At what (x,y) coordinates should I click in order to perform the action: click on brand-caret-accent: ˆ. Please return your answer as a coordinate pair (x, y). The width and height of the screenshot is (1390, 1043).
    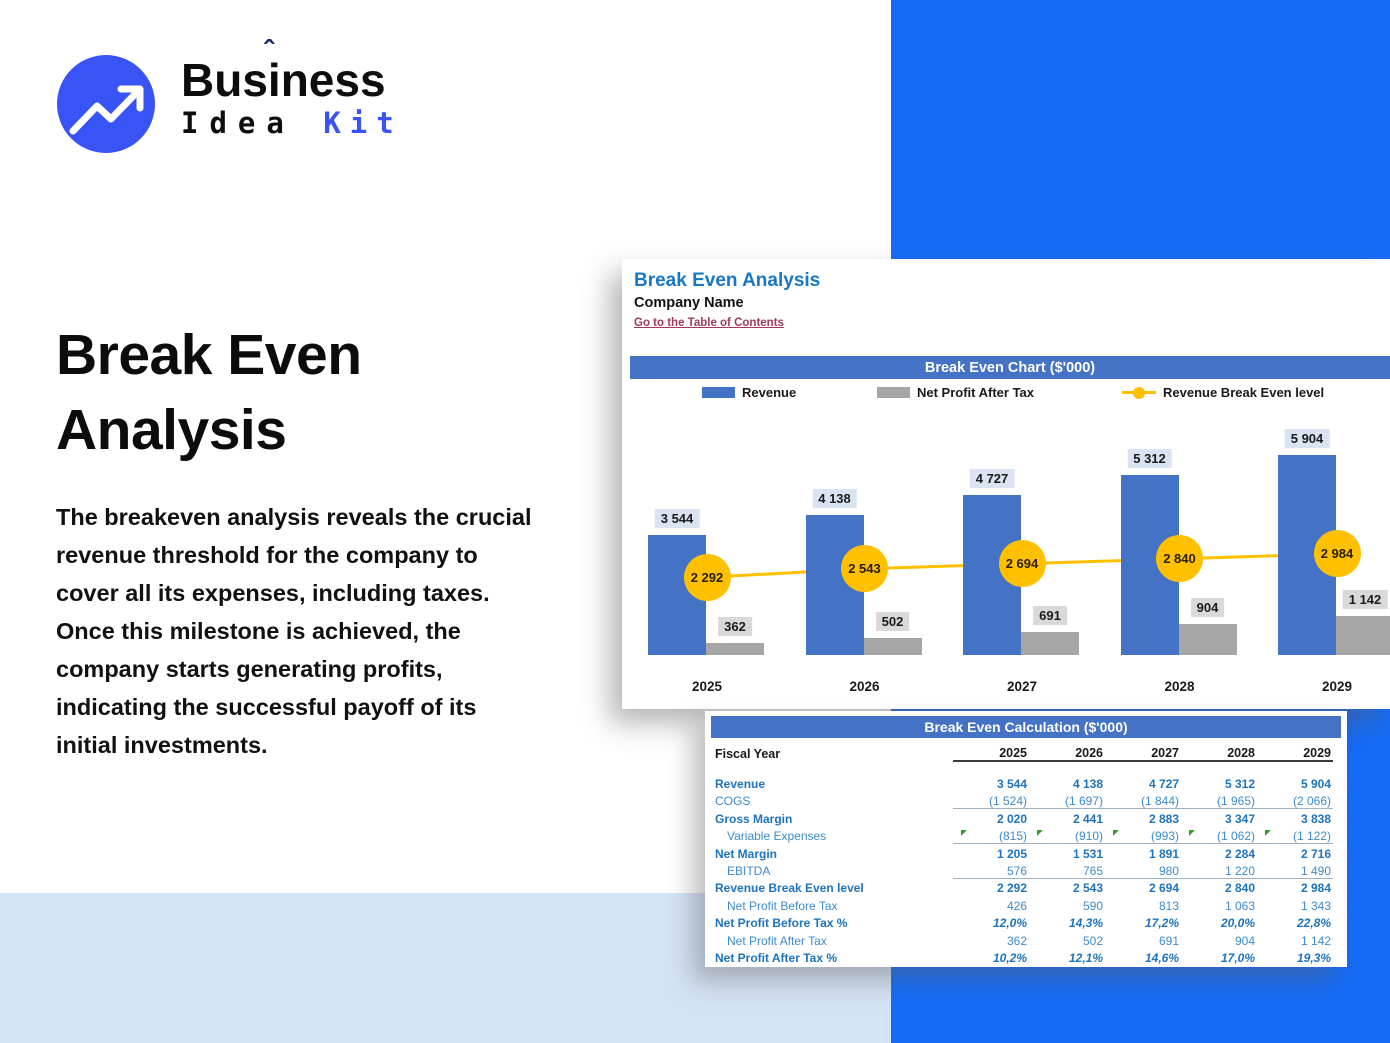
    Looking at the image, I should click on (268, 51).